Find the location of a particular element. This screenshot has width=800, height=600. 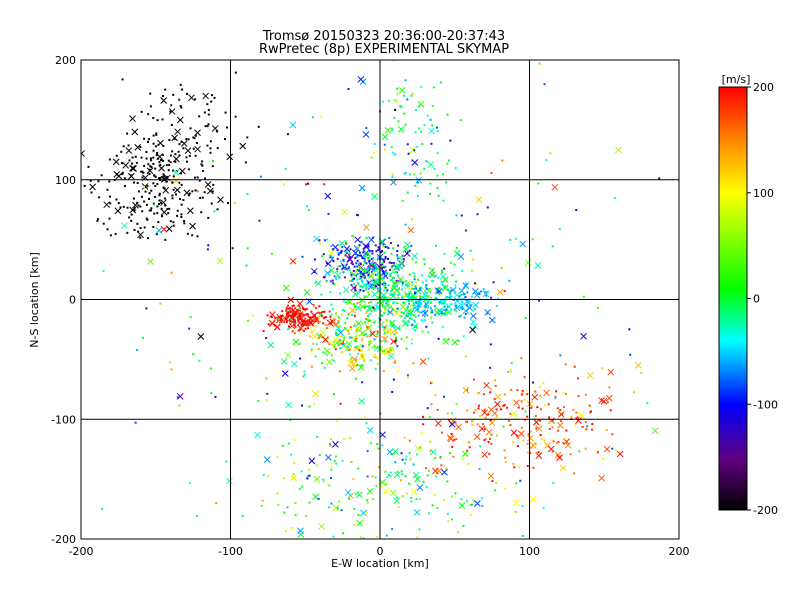

colorbar-tick-label: 100 is located at coordinates (763, 193).